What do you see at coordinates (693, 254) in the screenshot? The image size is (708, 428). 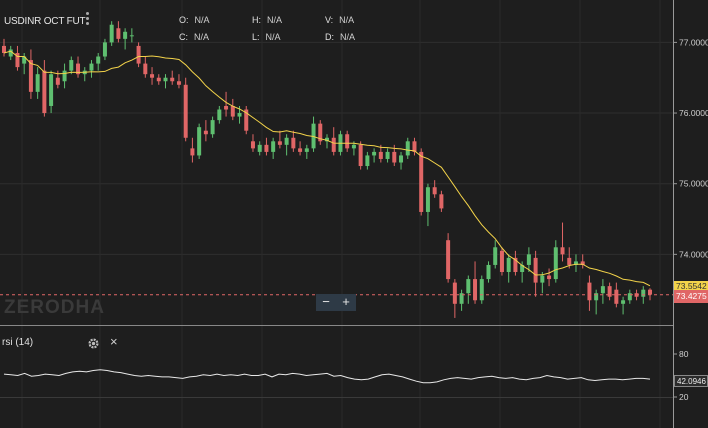 I see `price-tick-label: 74.0000` at bounding box center [693, 254].